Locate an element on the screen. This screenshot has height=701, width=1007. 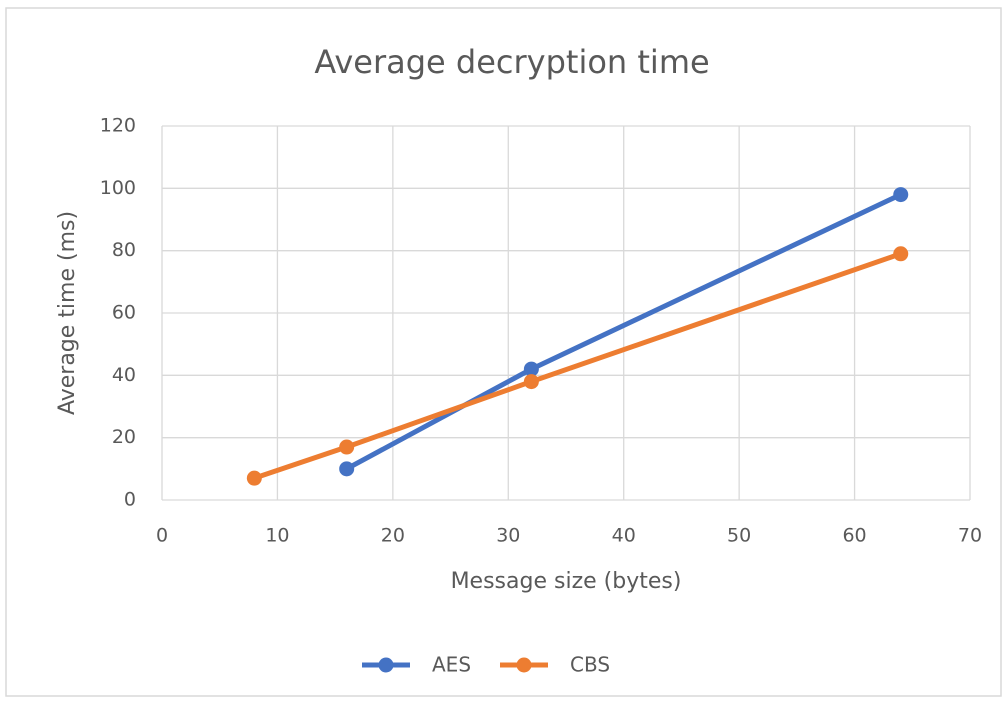
x-tick-label: 30 is located at coordinates (508, 536).